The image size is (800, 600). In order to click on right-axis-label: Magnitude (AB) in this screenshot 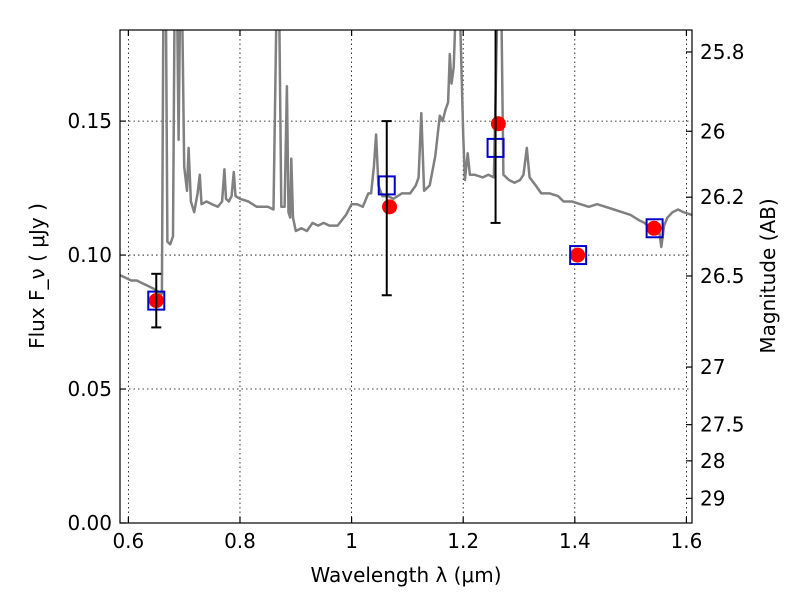, I will do `click(768, 275)`.